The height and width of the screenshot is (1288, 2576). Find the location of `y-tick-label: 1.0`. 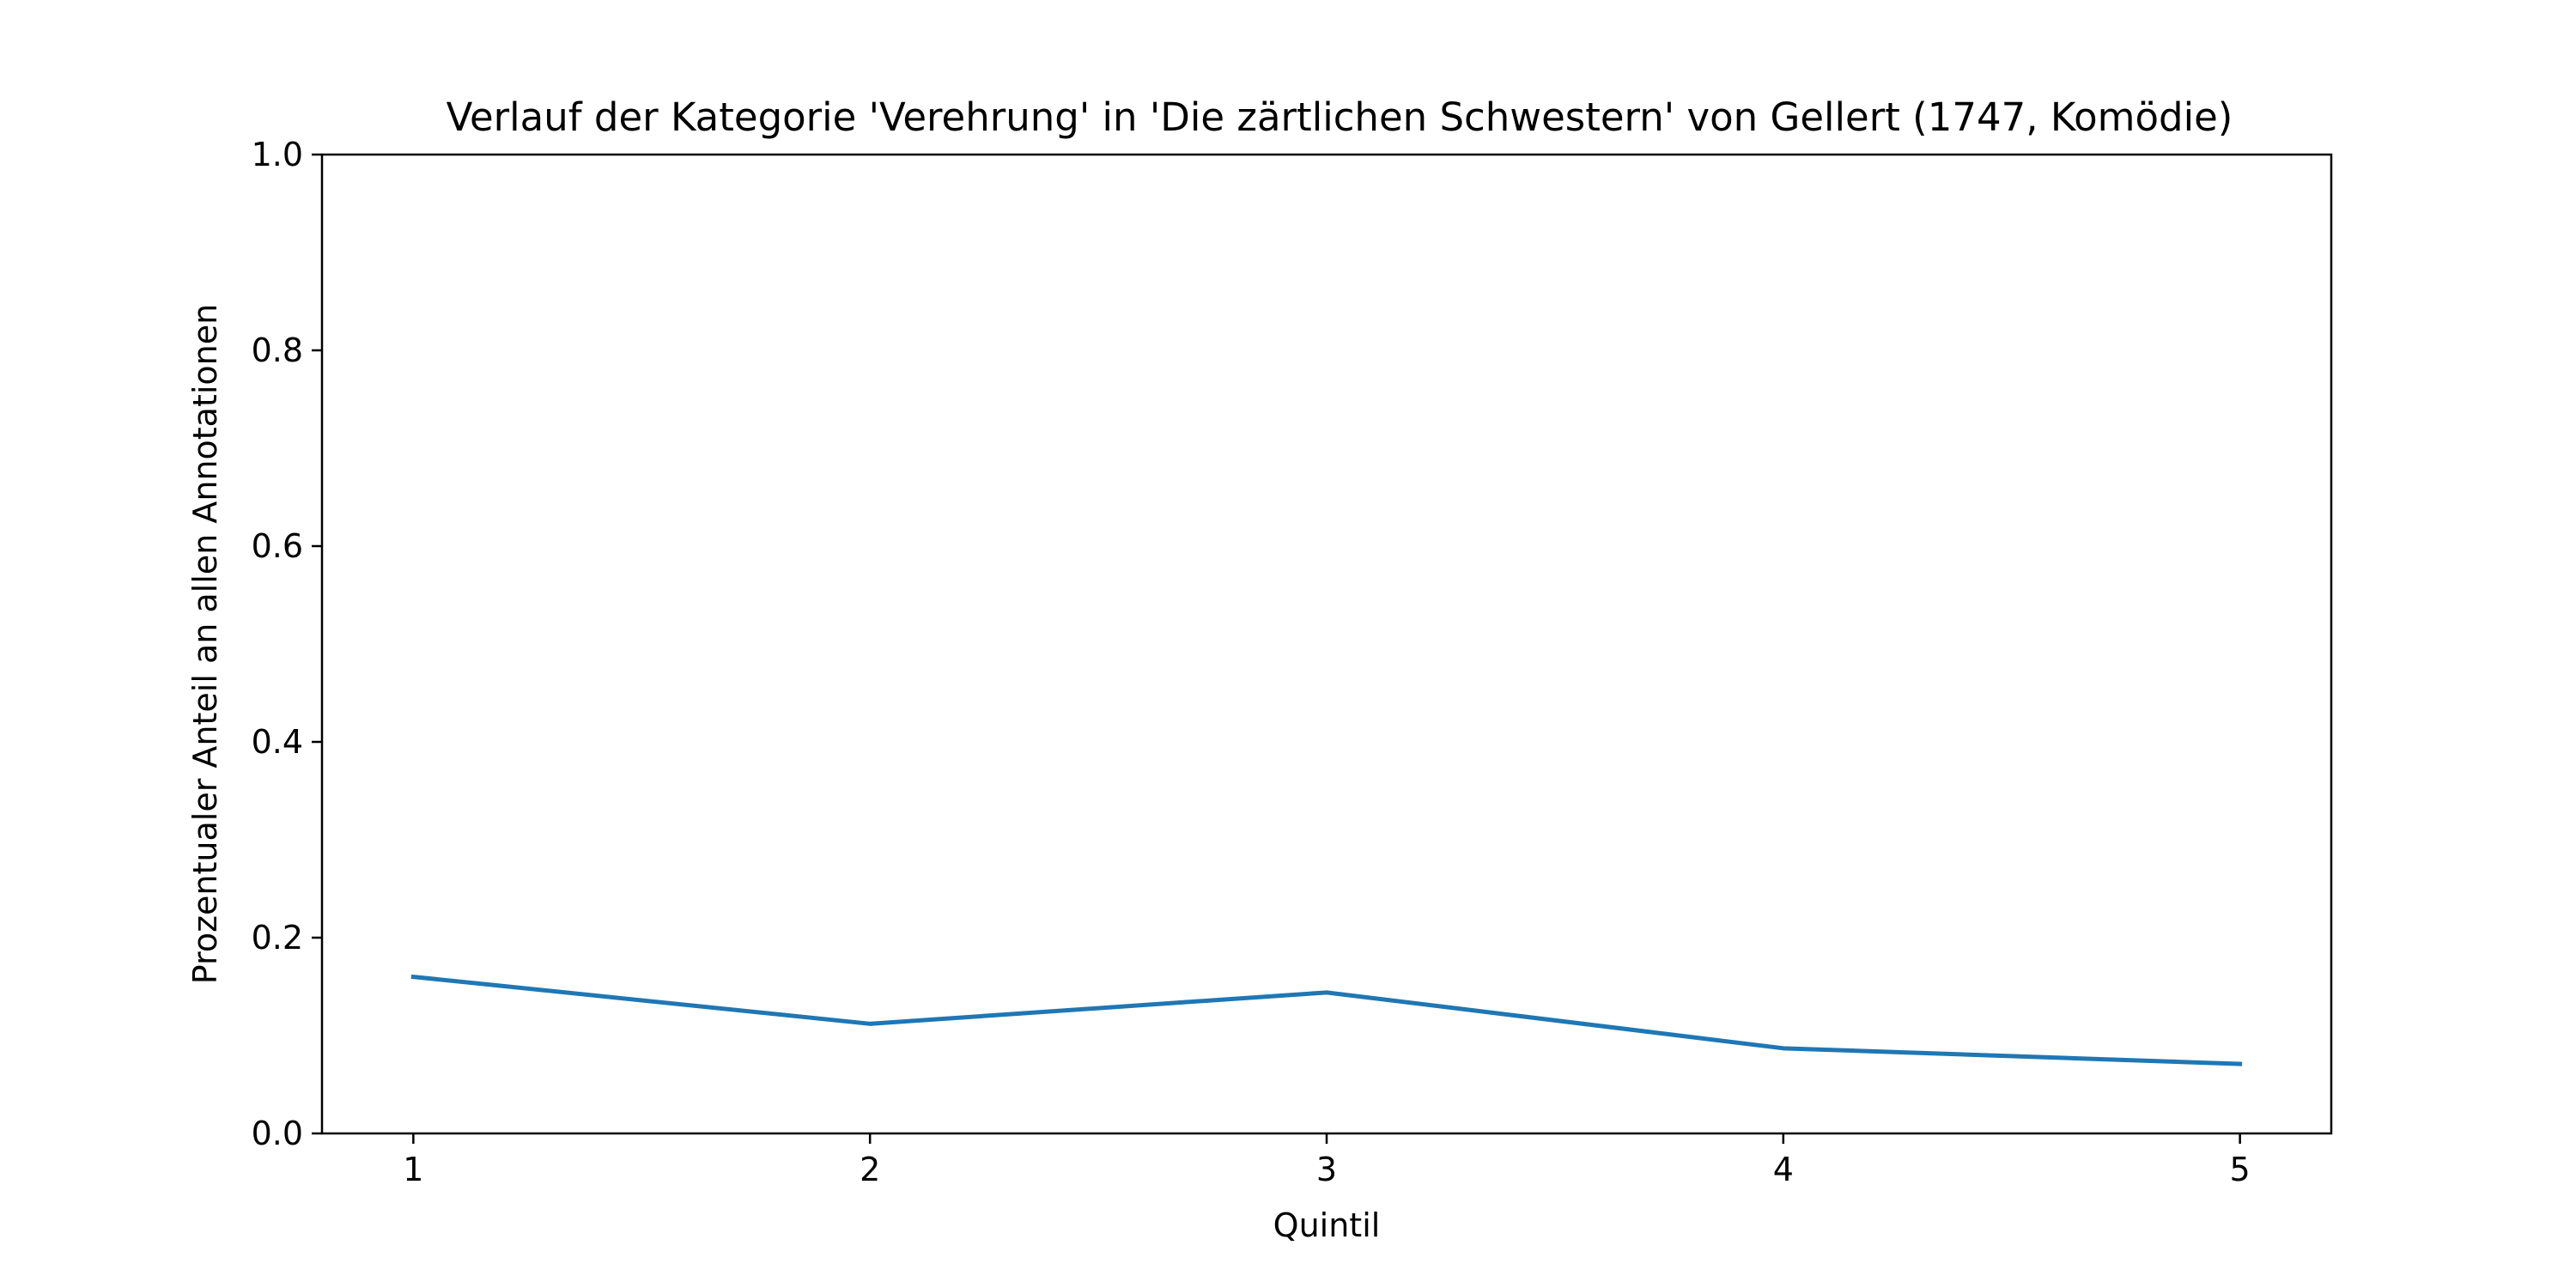

y-tick-label: 1.0 is located at coordinates (278, 154).